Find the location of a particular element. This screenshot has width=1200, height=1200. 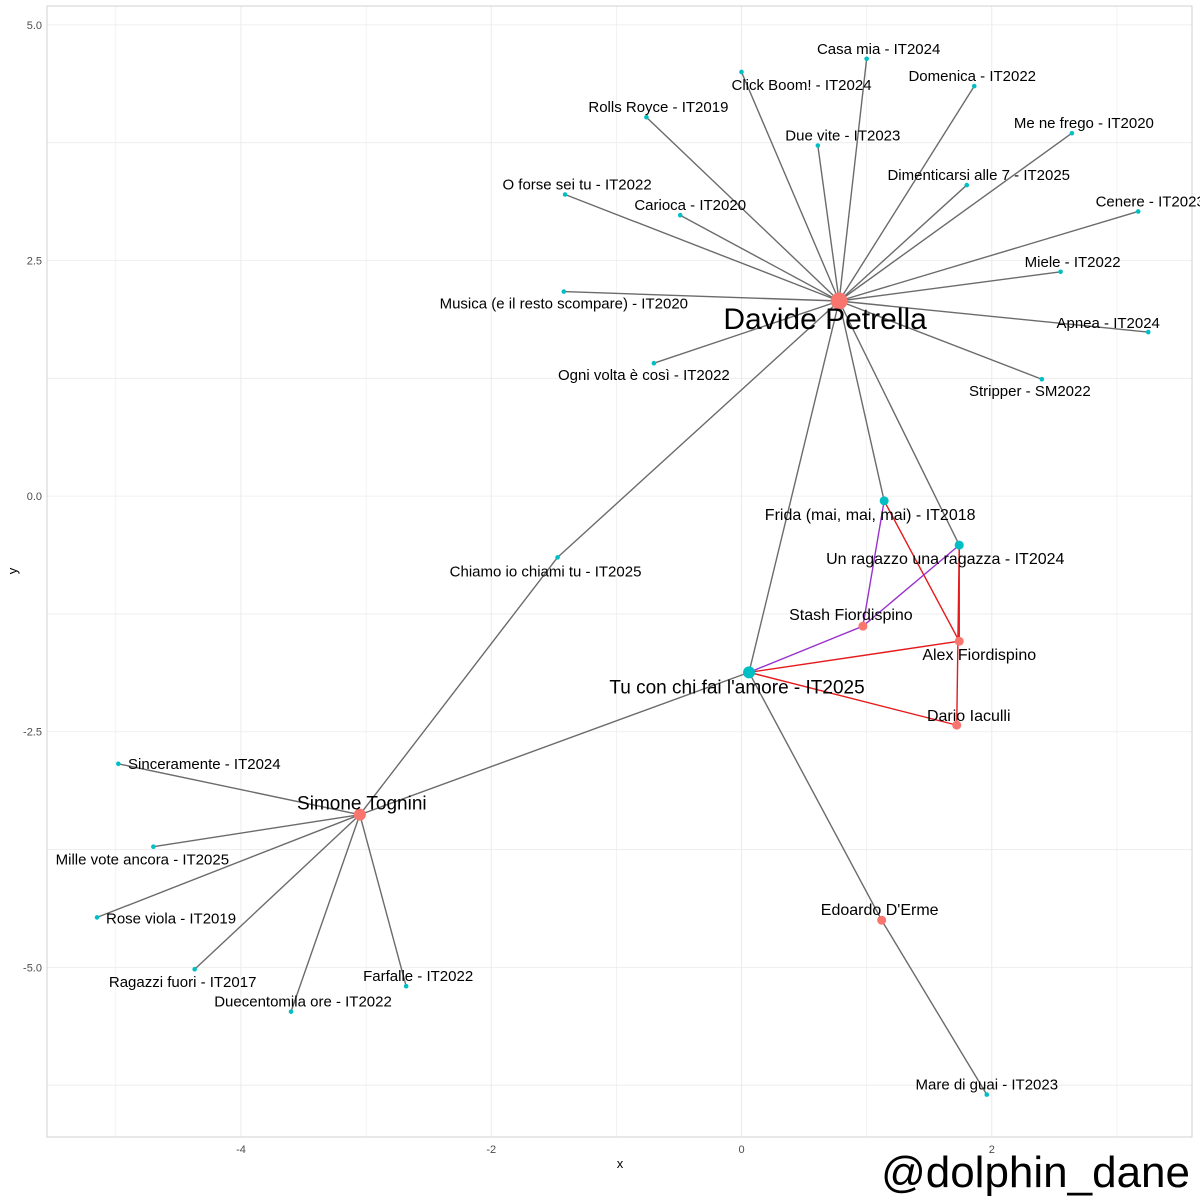

node-stripper is located at coordinates (1042, 379).